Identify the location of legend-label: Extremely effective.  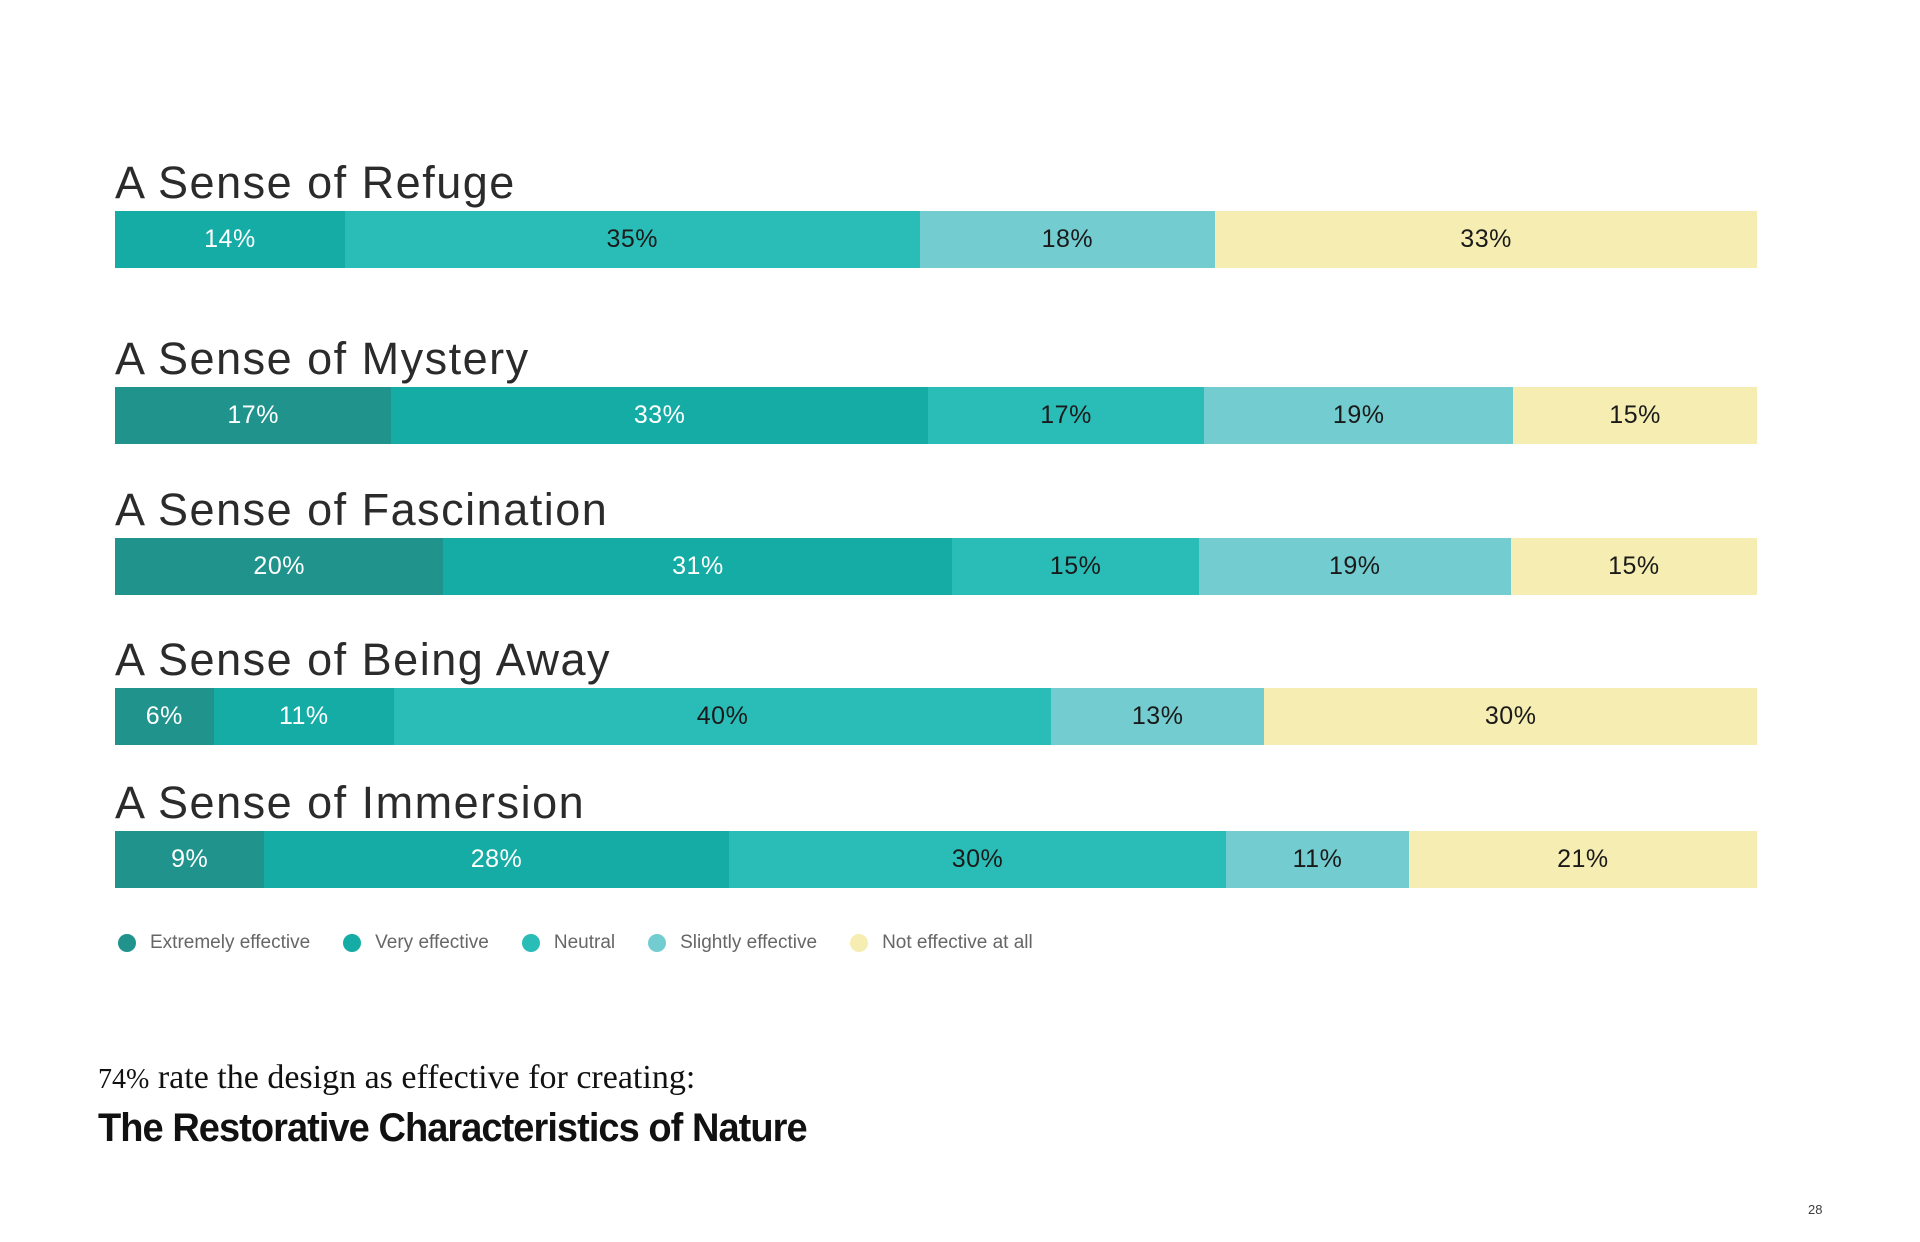
(230, 942).